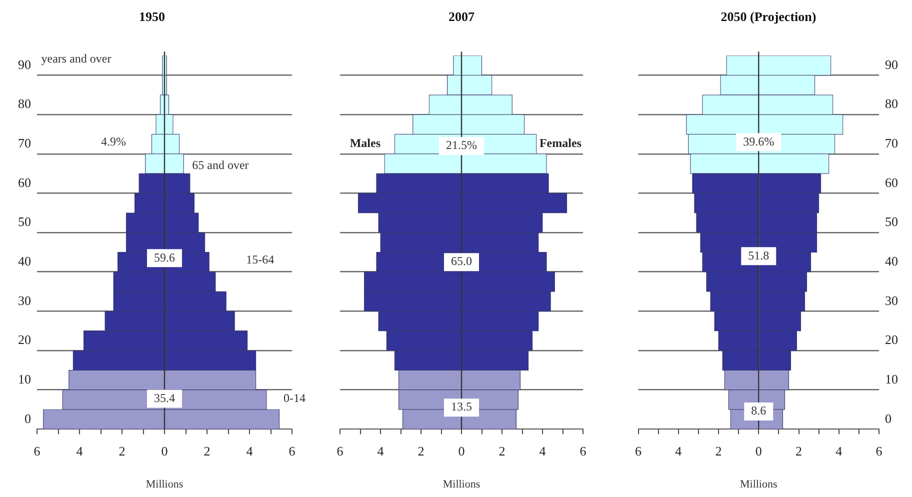  I want to click on annotation: 4.9%, so click(113, 141).